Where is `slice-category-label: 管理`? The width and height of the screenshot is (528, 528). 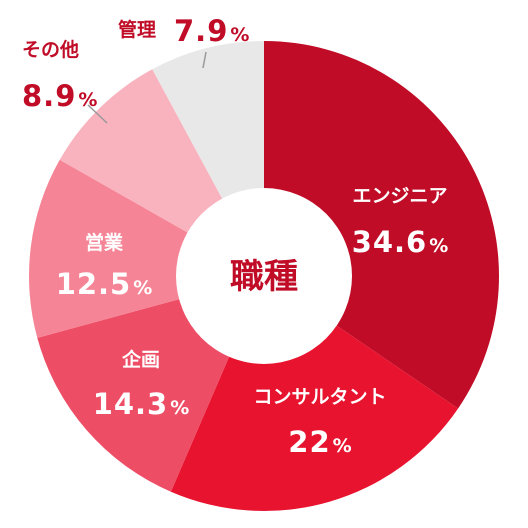 slice-category-label: 管理 is located at coordinates (137, 29).